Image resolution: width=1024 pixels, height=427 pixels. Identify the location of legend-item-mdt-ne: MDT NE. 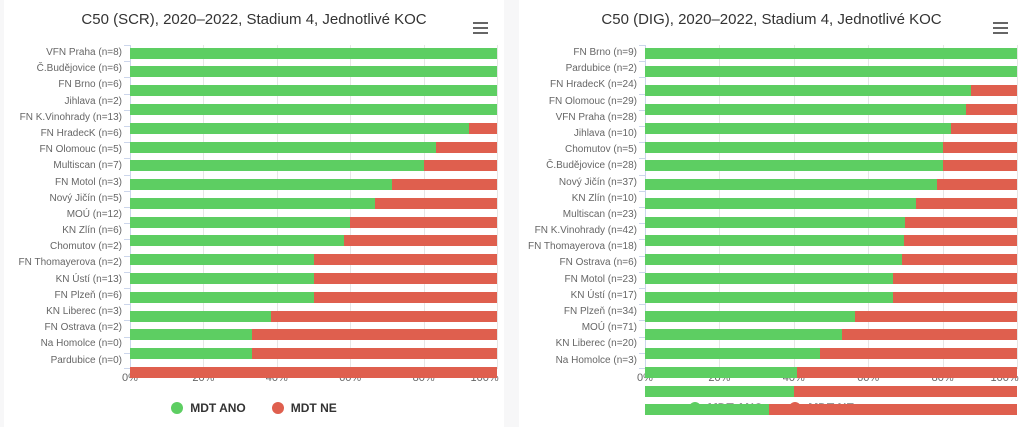
(304, 408).